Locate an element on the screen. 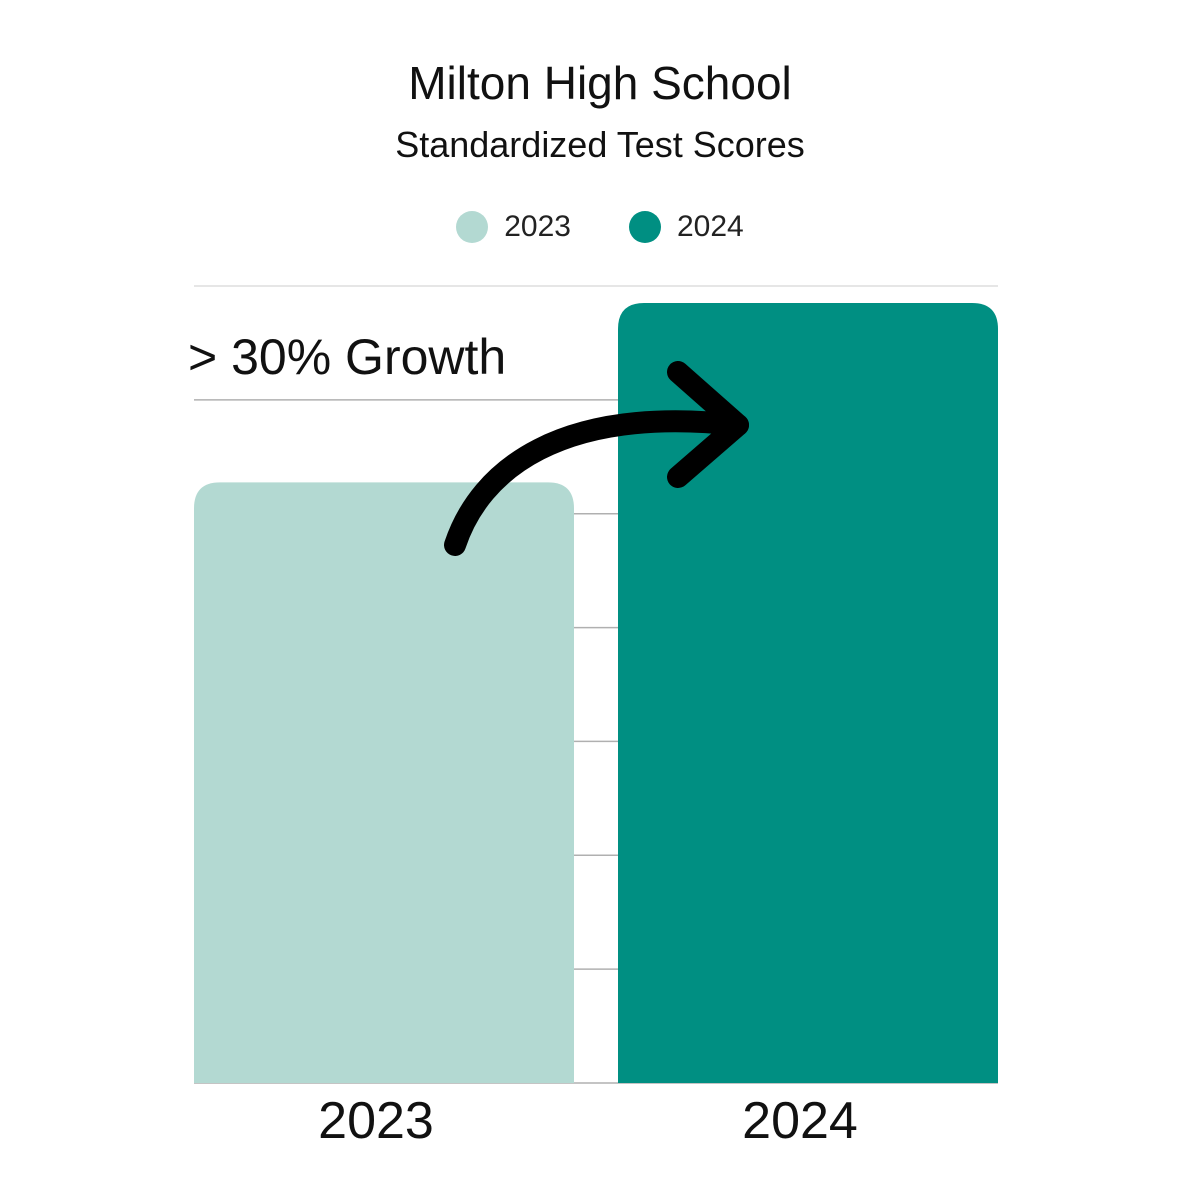  x-tick-label-2023: 2023 is located at coordinates (376, 1121).